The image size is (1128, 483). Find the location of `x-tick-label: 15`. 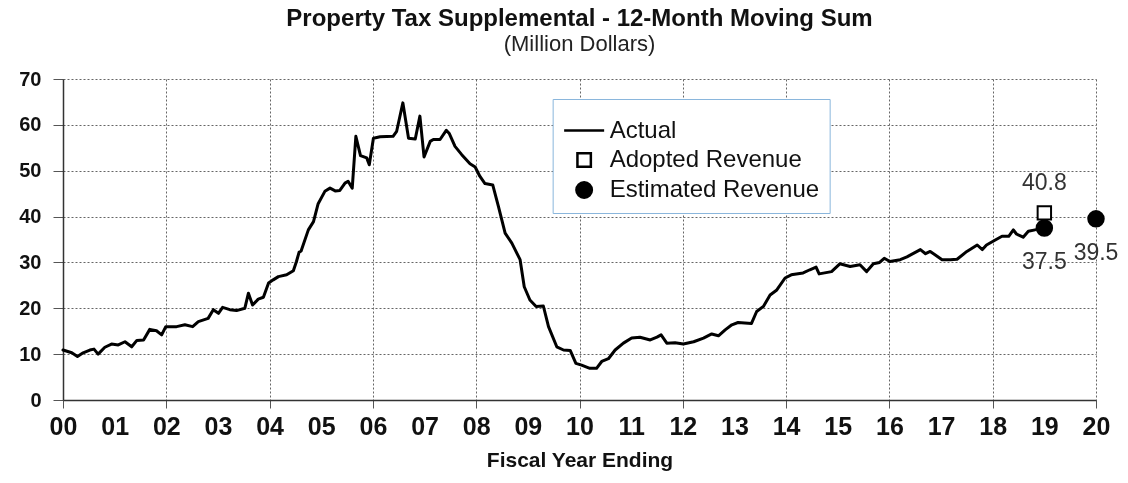

x-tick-label: 15 is located at coordinates (838, 425).